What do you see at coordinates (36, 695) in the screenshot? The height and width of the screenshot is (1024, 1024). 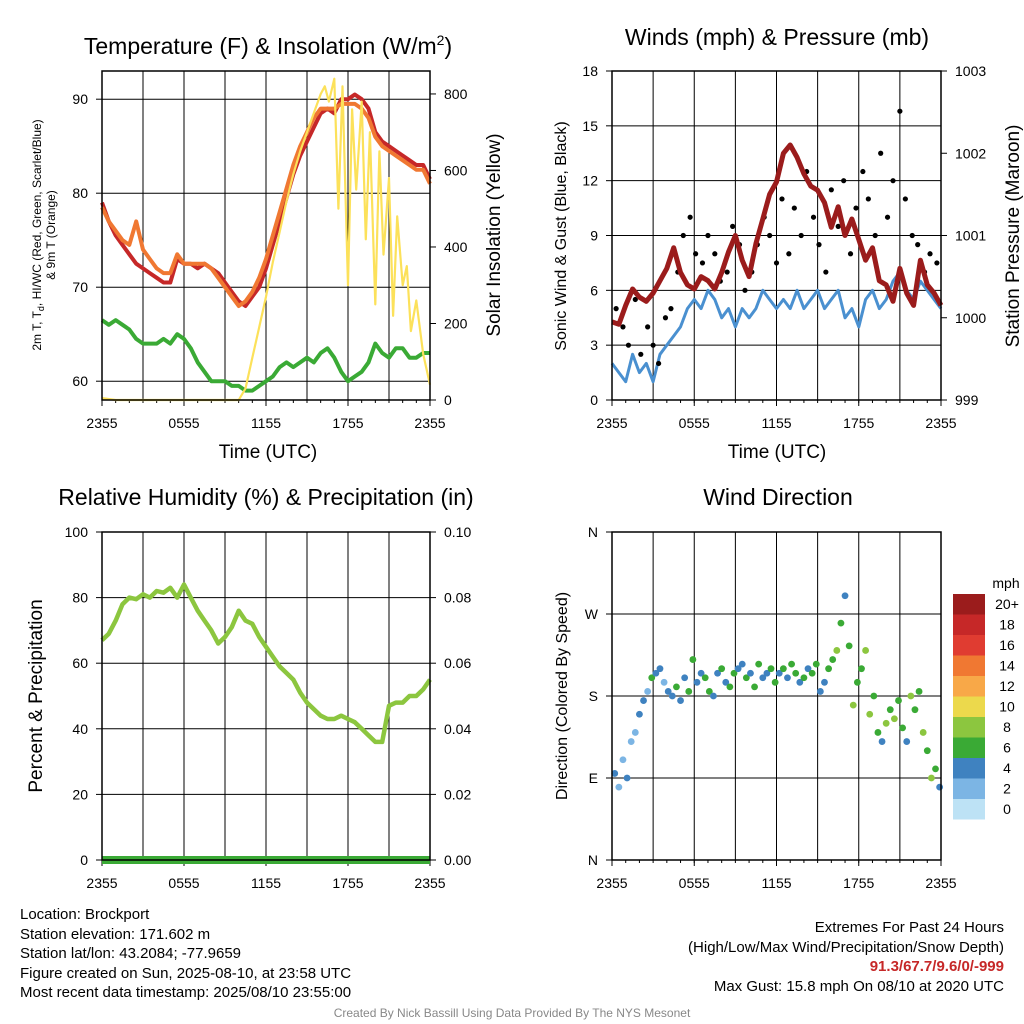 I see `rh-ylabel: Percent & Precipitation` at bounding box center [36, 695].